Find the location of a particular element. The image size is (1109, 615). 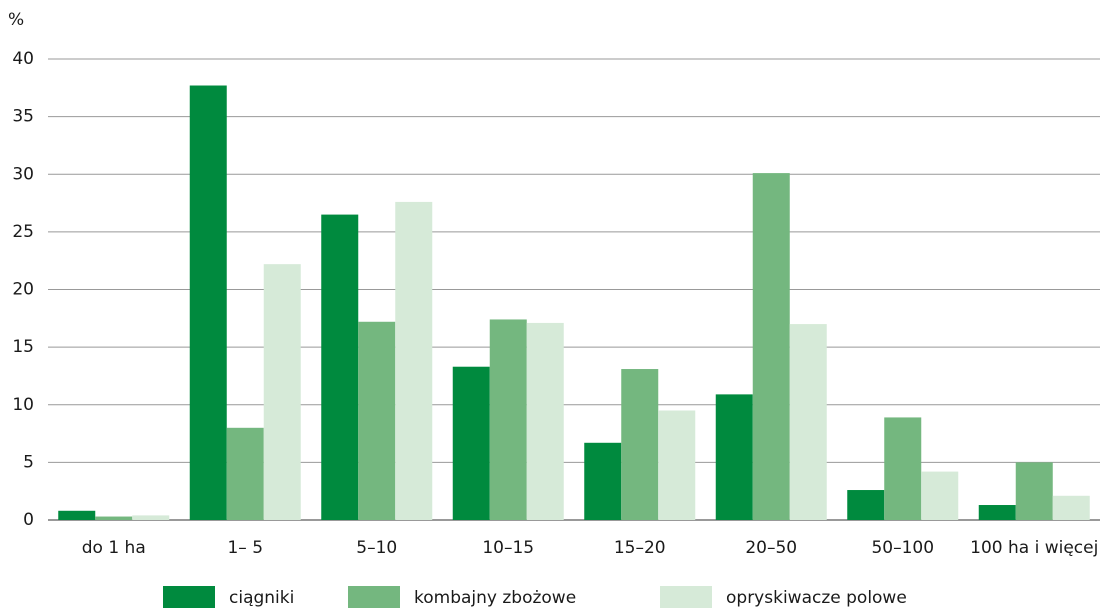

x-tick-label: 100 ha i więcej is located at coordinates (1034, 548).